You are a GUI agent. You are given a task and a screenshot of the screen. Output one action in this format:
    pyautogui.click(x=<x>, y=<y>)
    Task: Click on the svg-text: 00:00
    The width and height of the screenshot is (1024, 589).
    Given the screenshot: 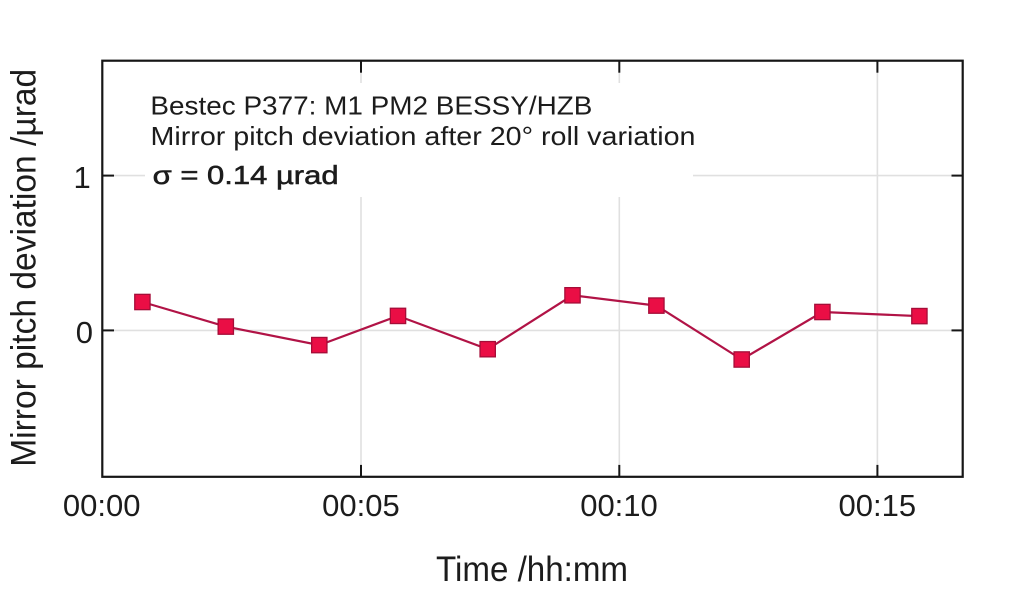 What is the action you would take?
    pyautogui.click(x=102, y=505)
    